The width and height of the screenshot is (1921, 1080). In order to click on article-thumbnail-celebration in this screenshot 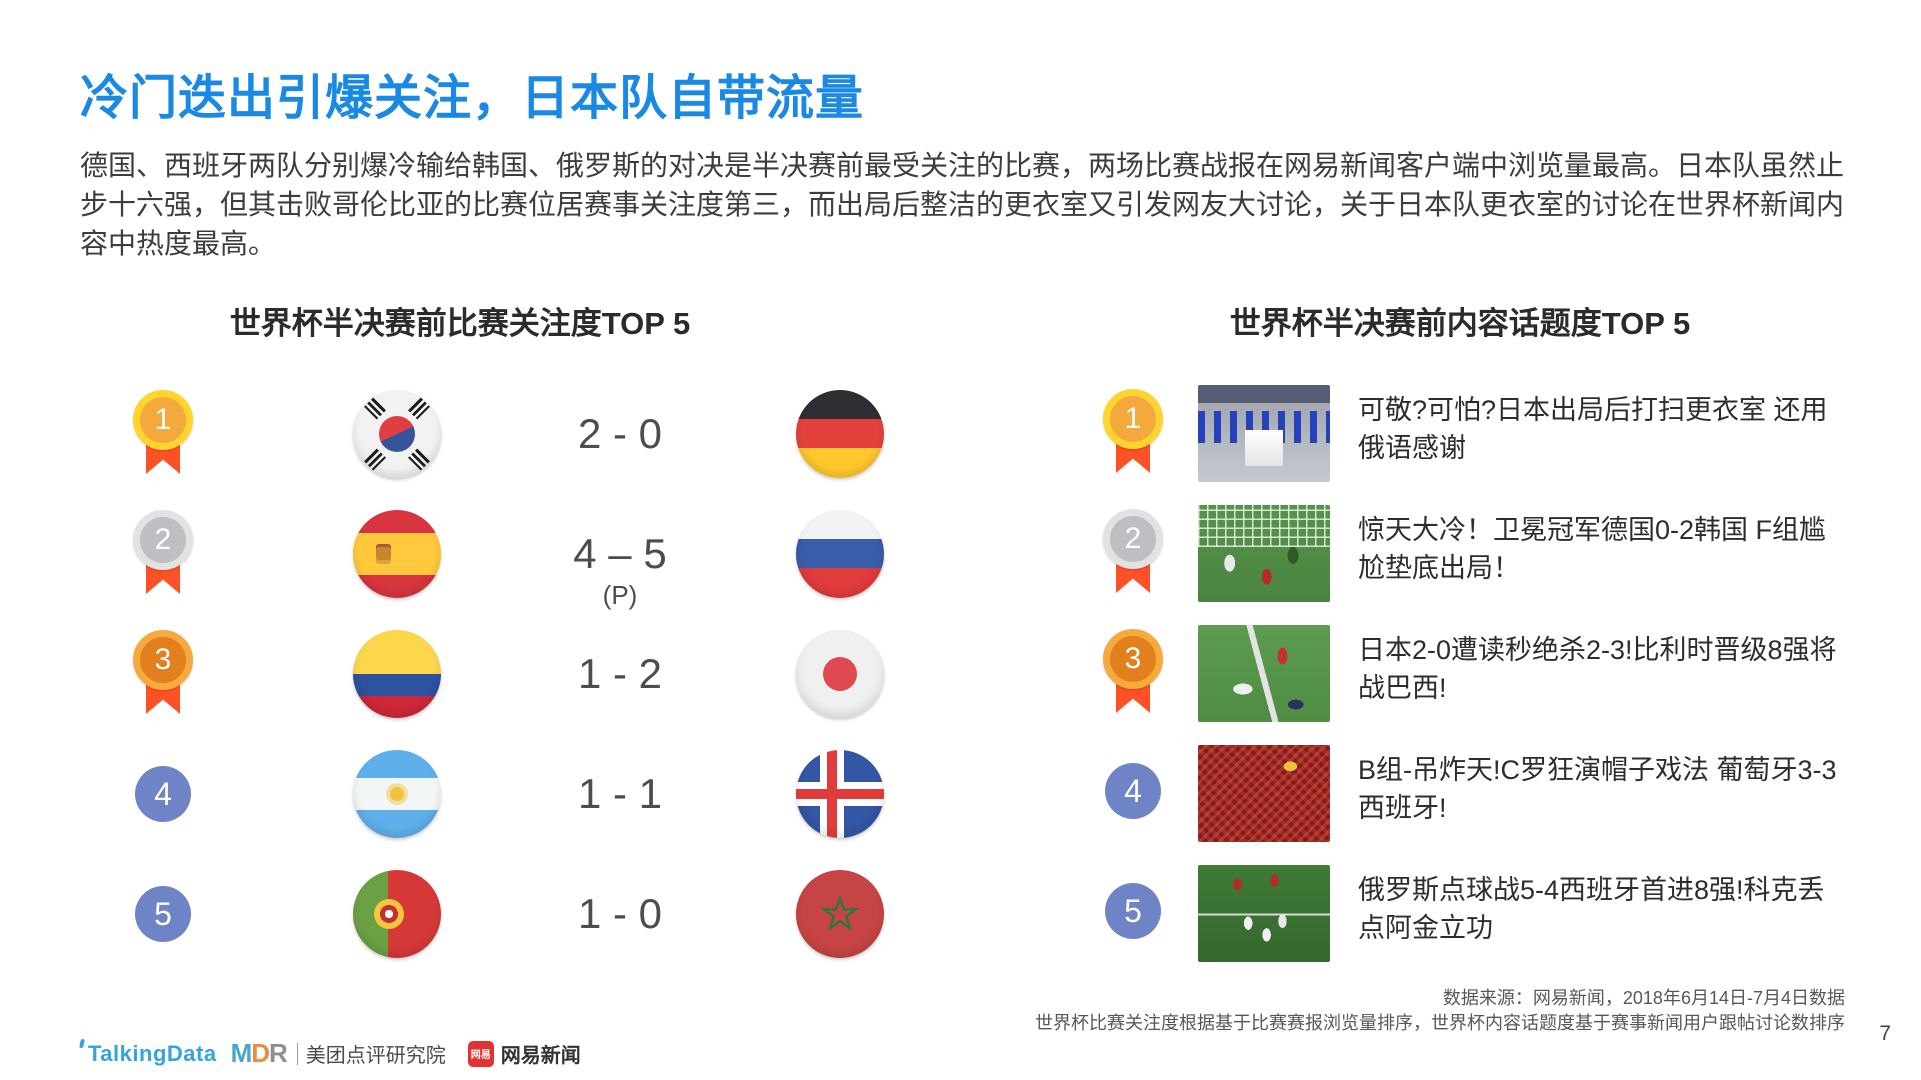, I will do `click(1264, 913)`.